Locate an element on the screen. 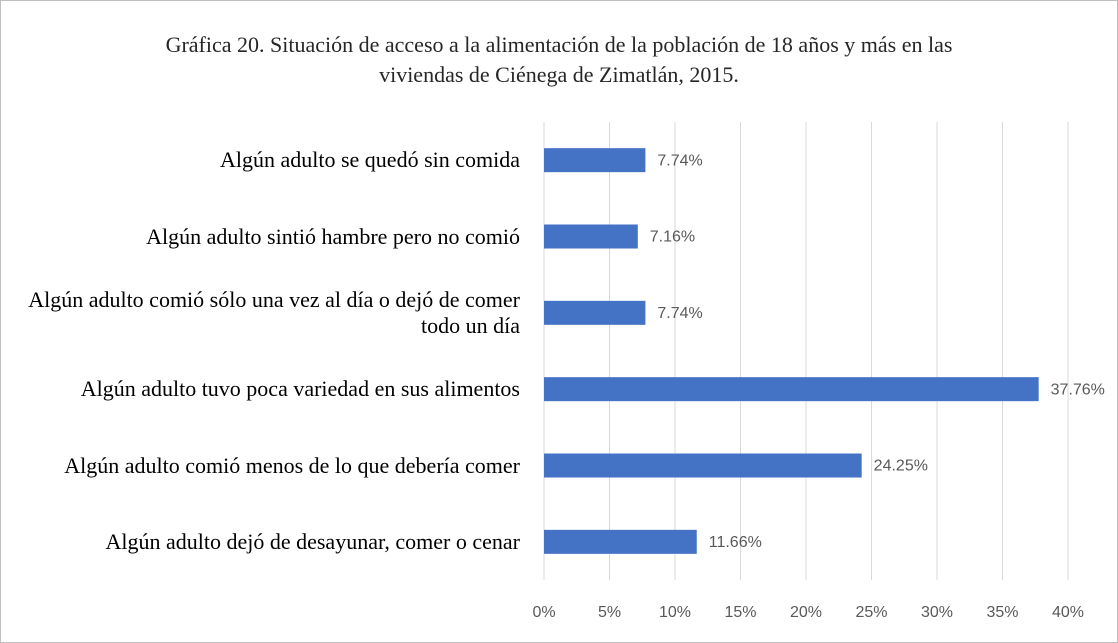 This screenshot has height=643, width=1118. x-tick-label: 25% is located at coordinates (871, 612).